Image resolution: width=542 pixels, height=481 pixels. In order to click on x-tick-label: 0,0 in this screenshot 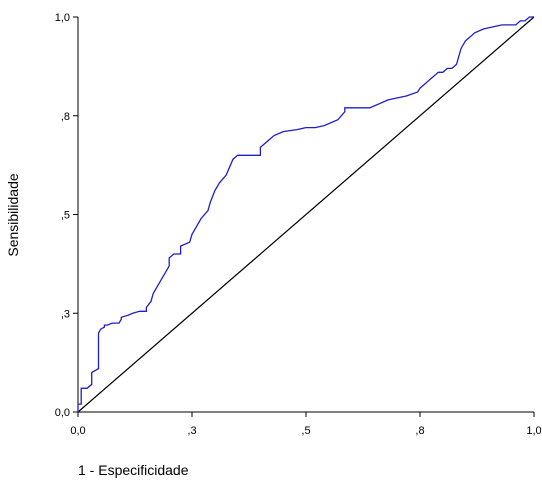, I will do `click(77, 431)`.